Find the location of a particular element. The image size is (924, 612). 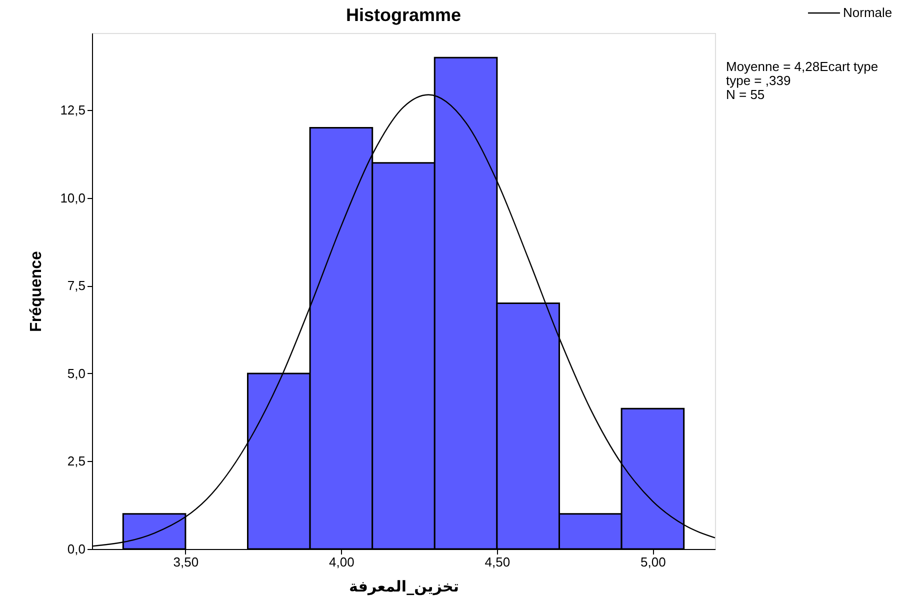

x-tick-label: 5,00 is located at coordinates (653, 562).